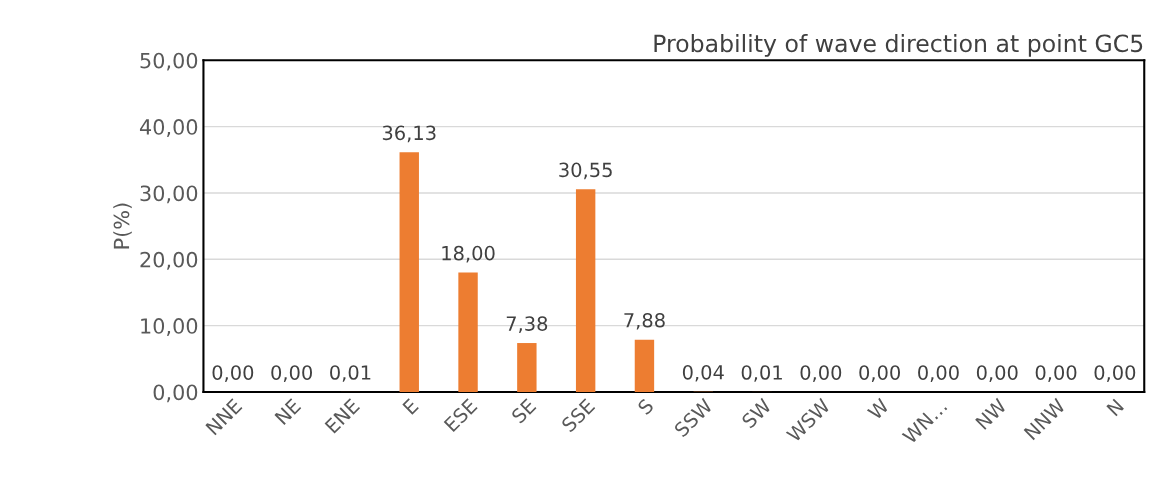 The image size is (1176, 490). Describe the element at coordinates (288, 411) in the screenshot. I see `x-tick-label: NE` at that location.